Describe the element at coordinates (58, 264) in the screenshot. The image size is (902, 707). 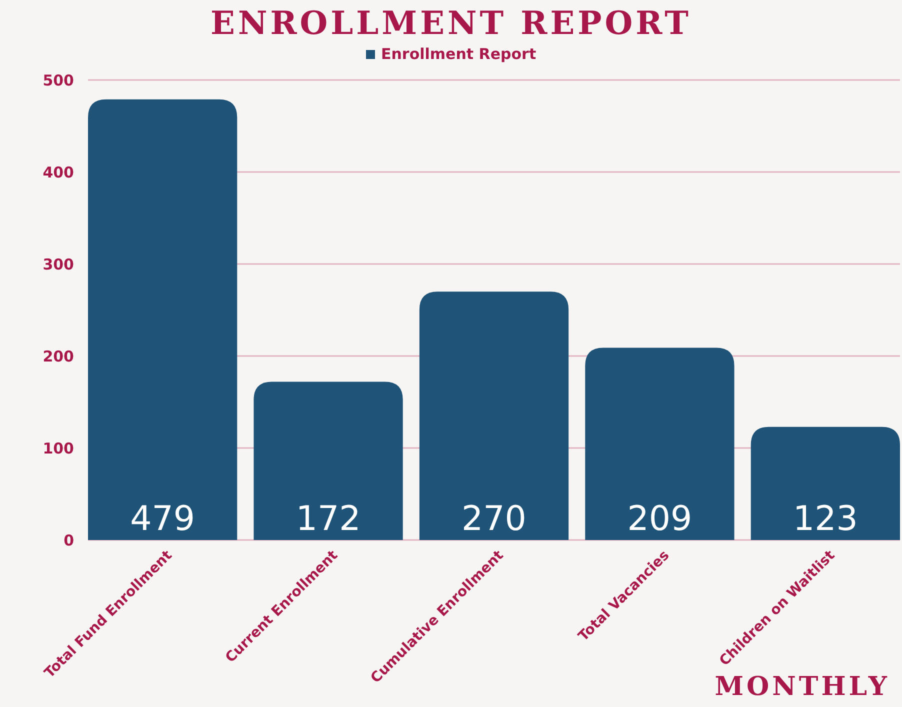
I see `y-tick-label: 300` at that location.